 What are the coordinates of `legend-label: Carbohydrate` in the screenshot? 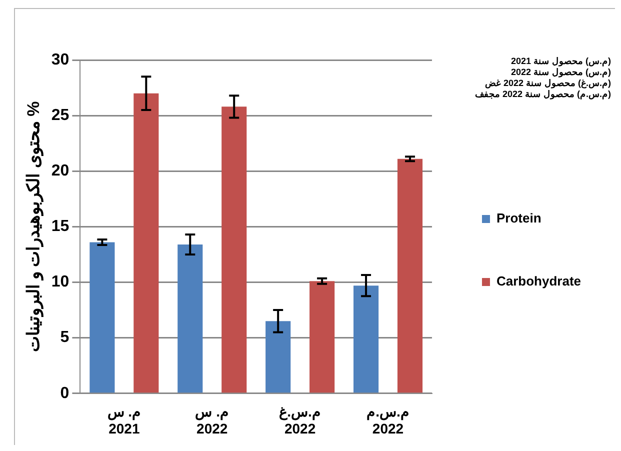 It's located at (539, 281).